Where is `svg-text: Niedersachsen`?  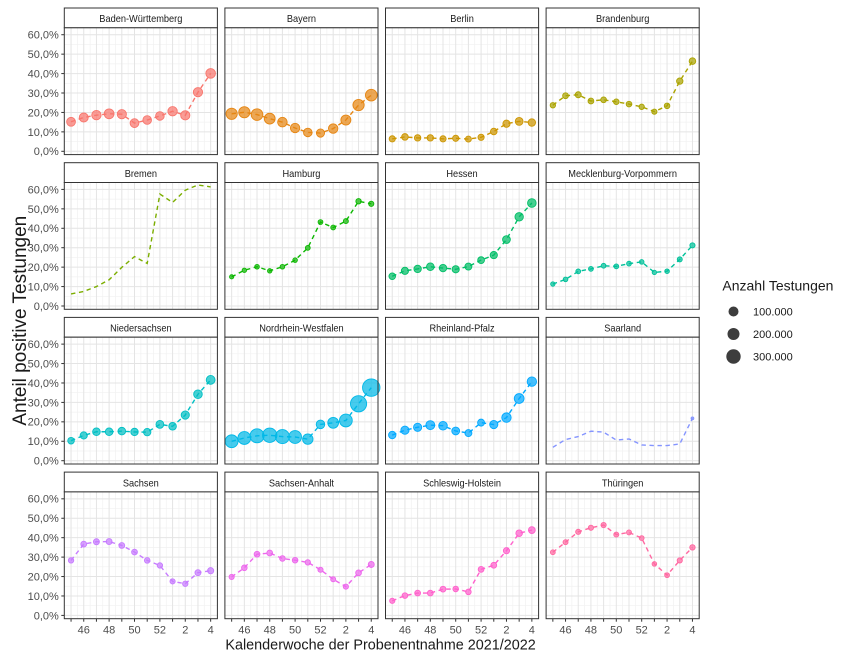
svg-text: Niedersachsen is located at coordinates (141, 329).